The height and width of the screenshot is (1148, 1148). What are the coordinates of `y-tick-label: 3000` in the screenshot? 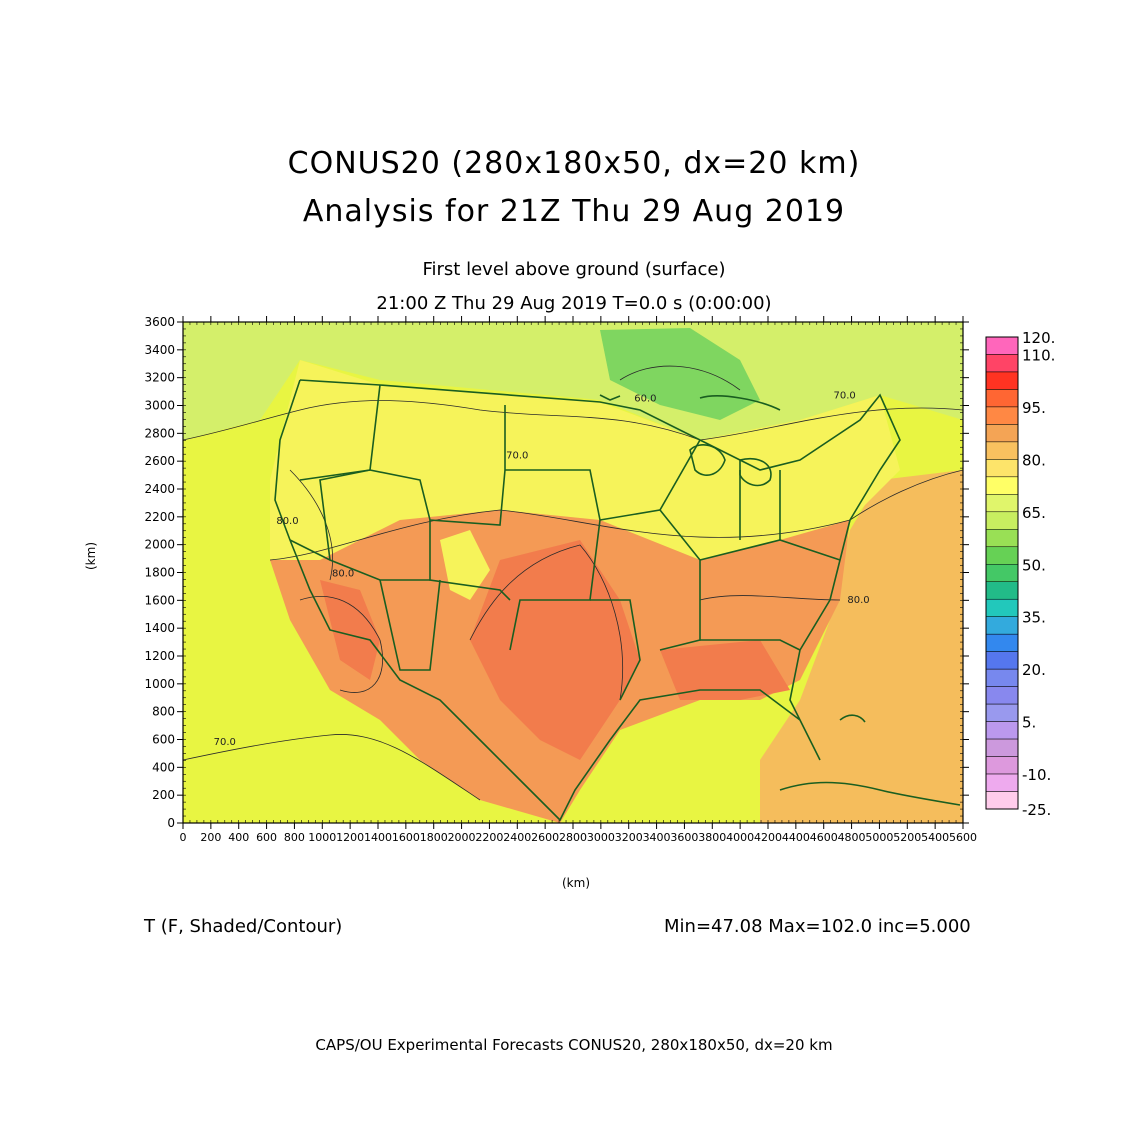 It's located at (159, 406).